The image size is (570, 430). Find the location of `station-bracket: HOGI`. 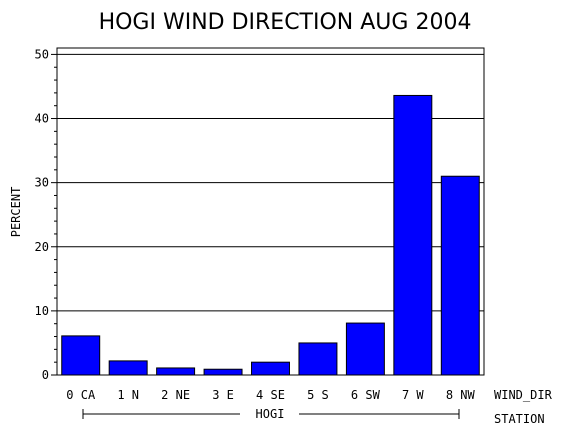

station-bracket: HOGI is located at coordinates (271, 414).